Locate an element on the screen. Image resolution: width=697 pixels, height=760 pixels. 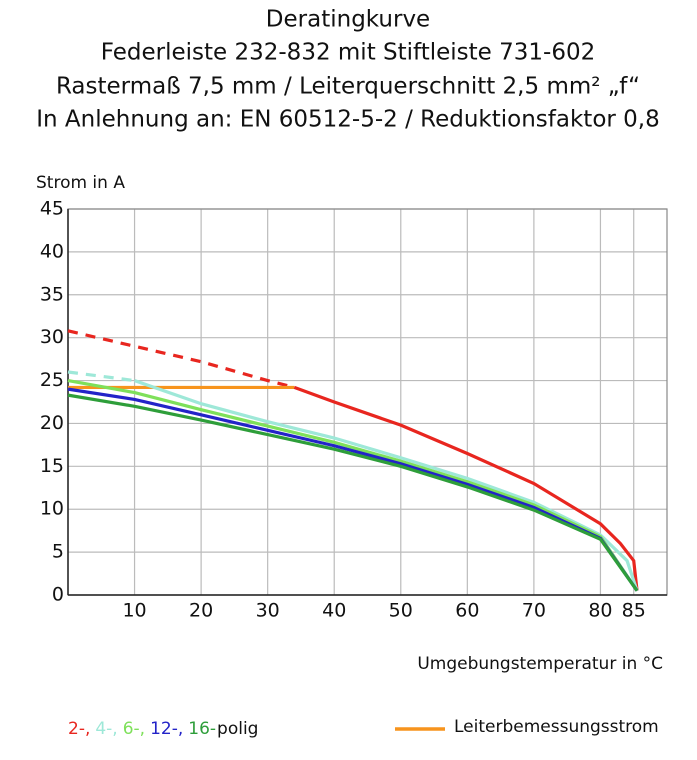
x-tick-label: 10 is located at coordinates (134, 611).